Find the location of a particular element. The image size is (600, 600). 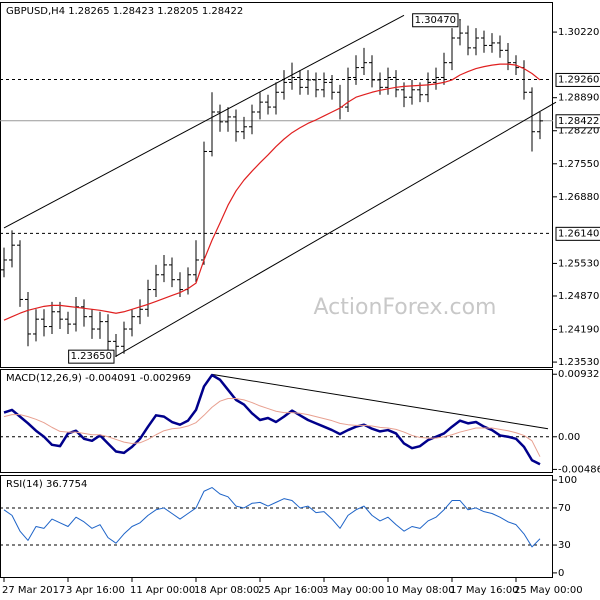

y-tick-label: 100 is located at coordinates (567, 480).